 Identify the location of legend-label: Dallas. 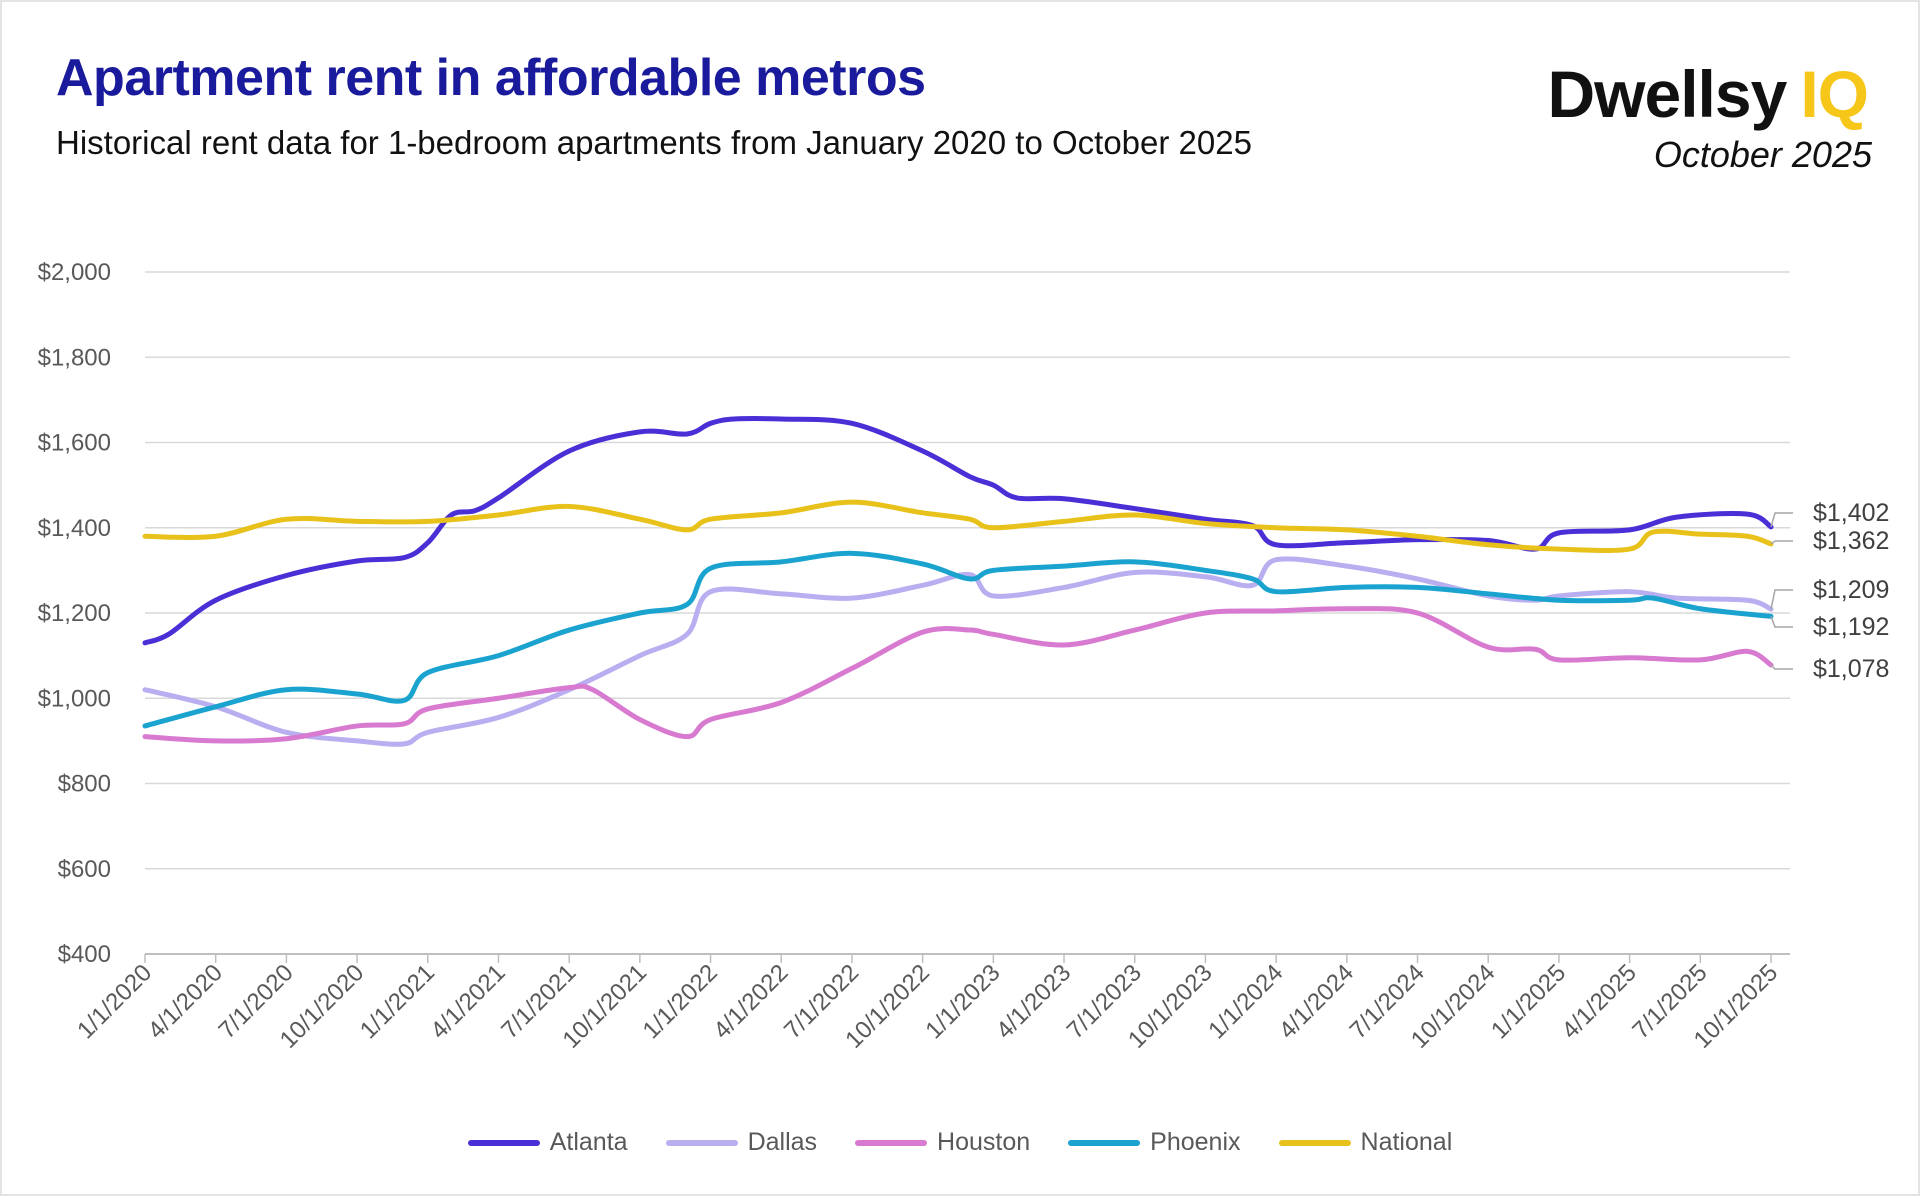
(782, 1142).